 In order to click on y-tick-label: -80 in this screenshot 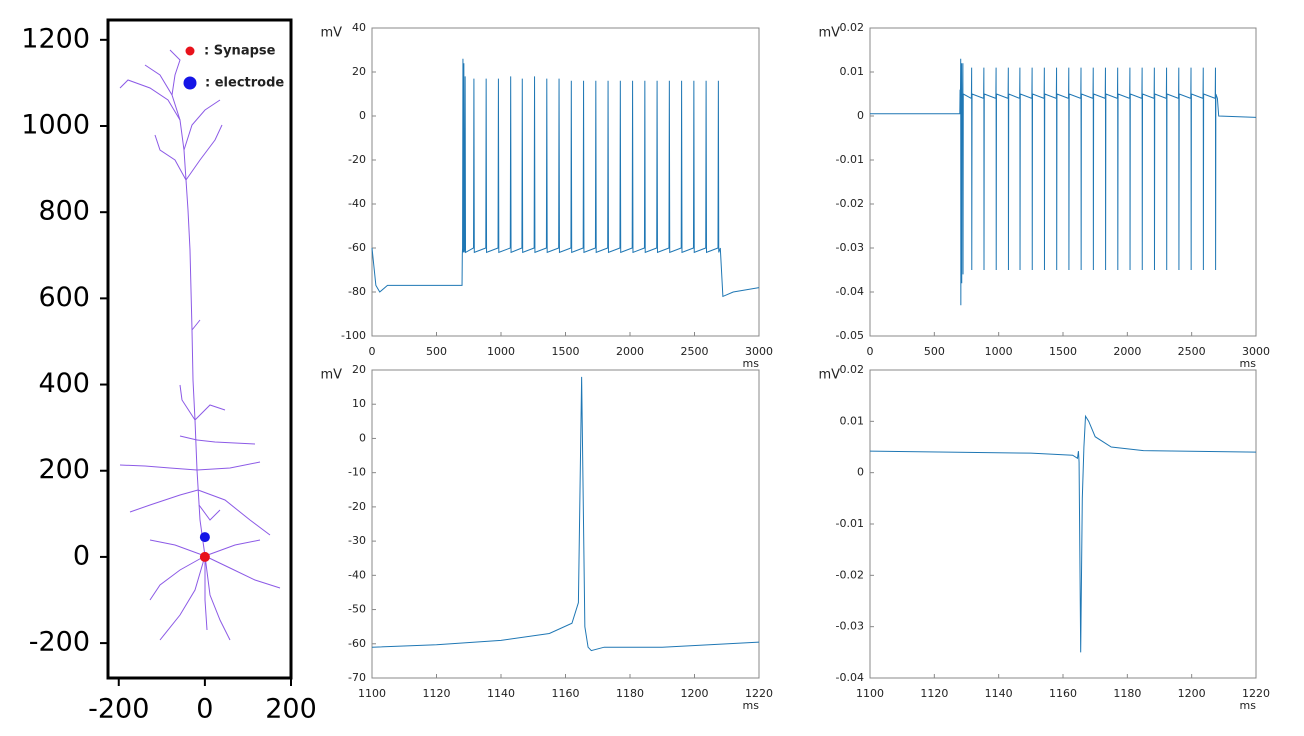, I will do `click(357, 291)`.